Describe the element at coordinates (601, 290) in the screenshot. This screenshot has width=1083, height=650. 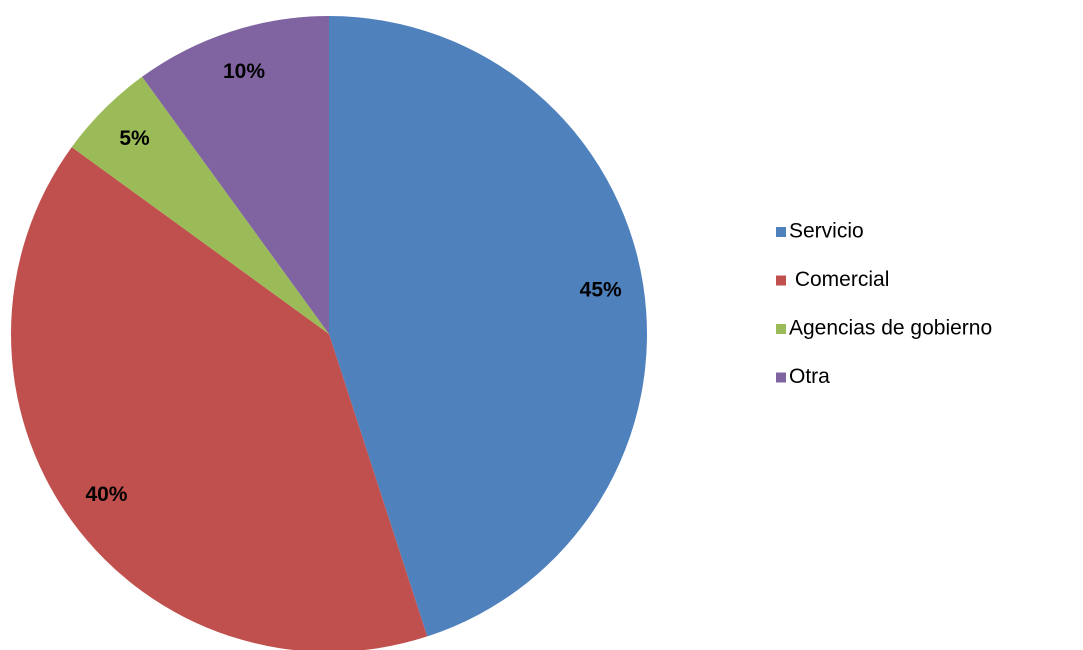
I see `value-label: 45%` at that location.